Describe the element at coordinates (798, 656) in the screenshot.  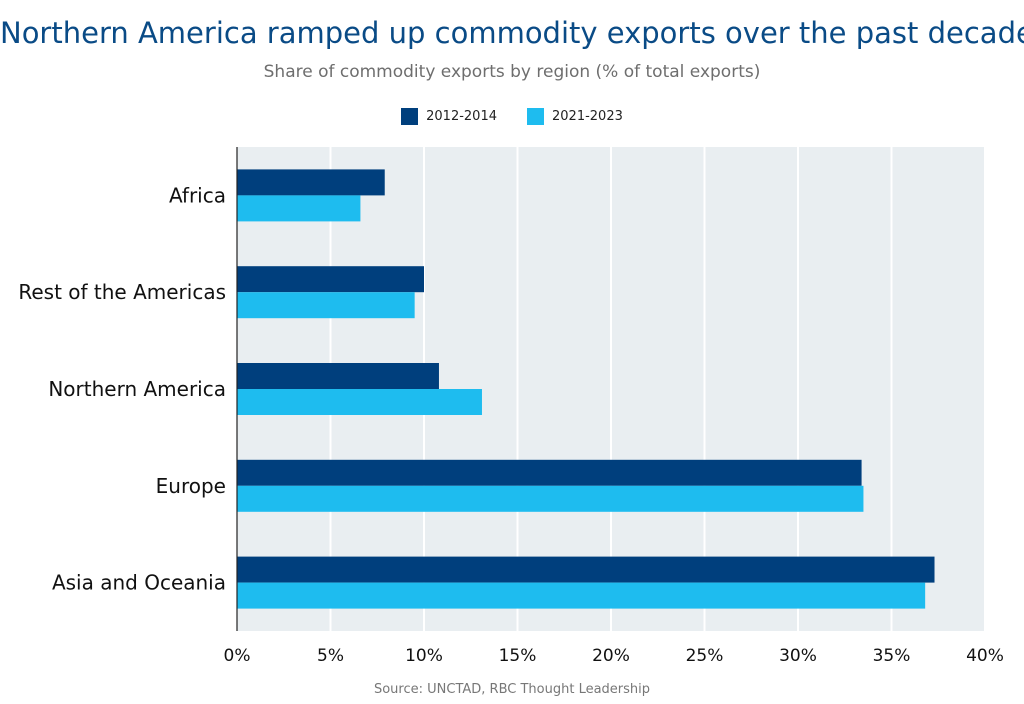
I see `x-tick-label: 30%` at that location.